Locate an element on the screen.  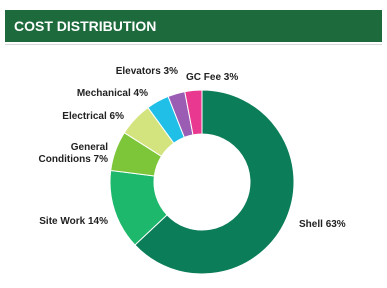
chart-title: COST DISTRIBUTION is located at coordinates (193, 26).